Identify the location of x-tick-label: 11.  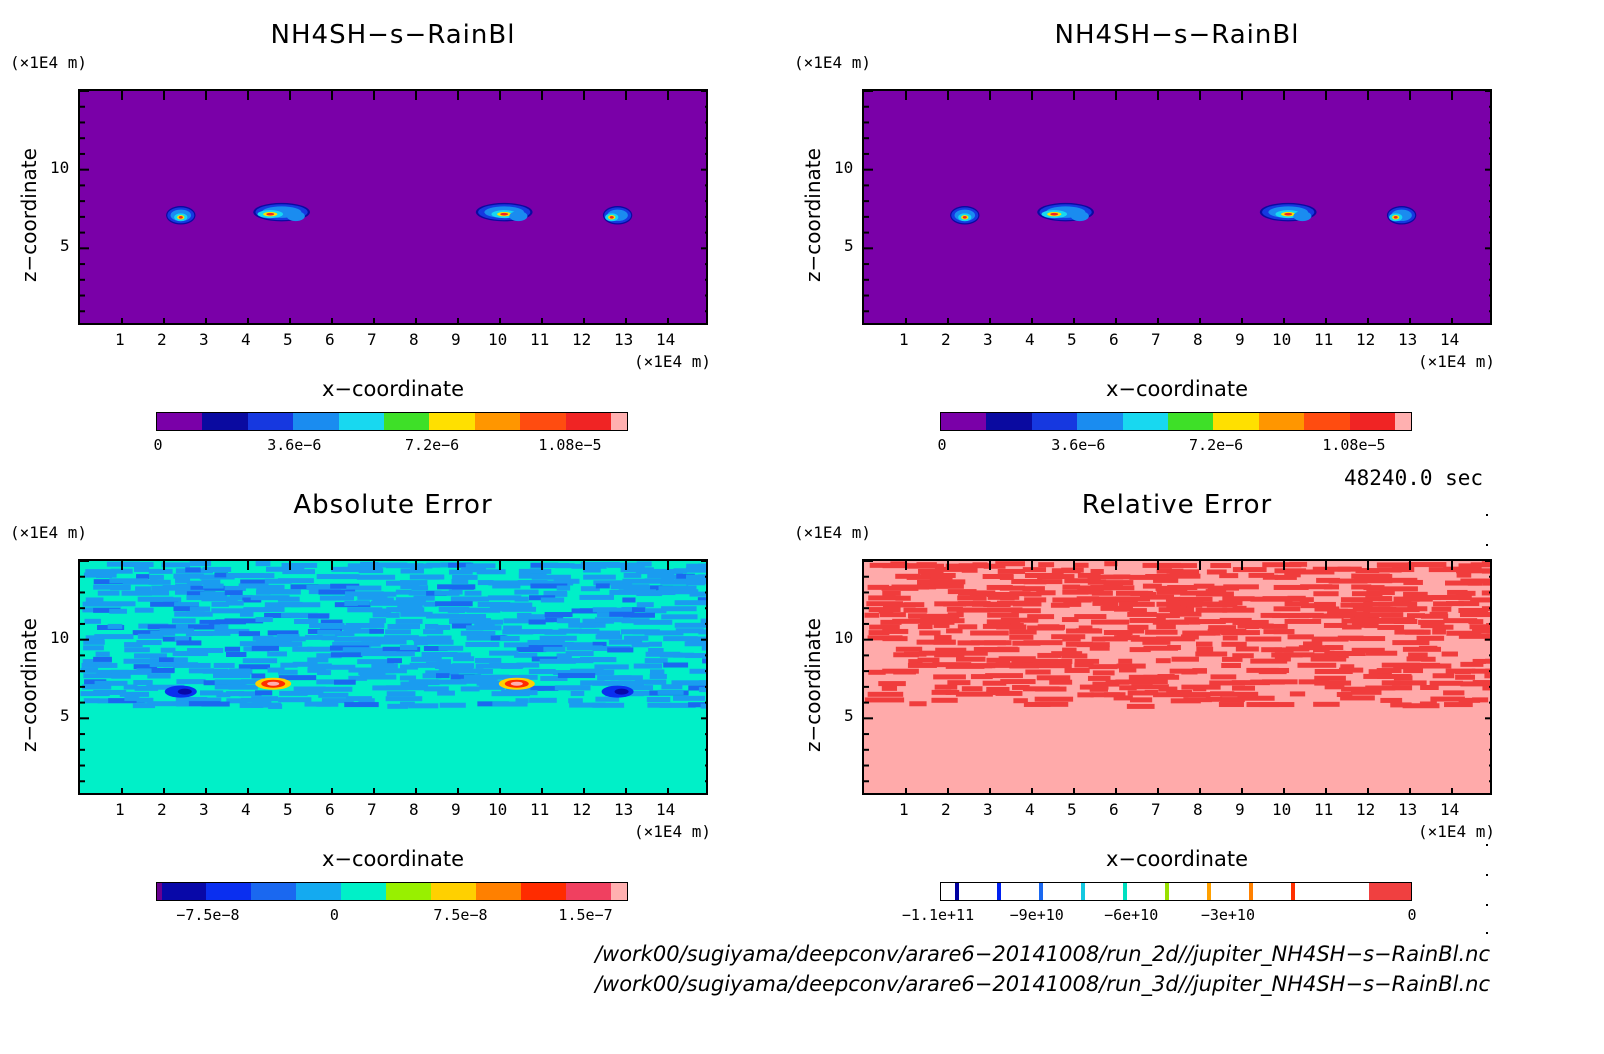
(1324, 809).